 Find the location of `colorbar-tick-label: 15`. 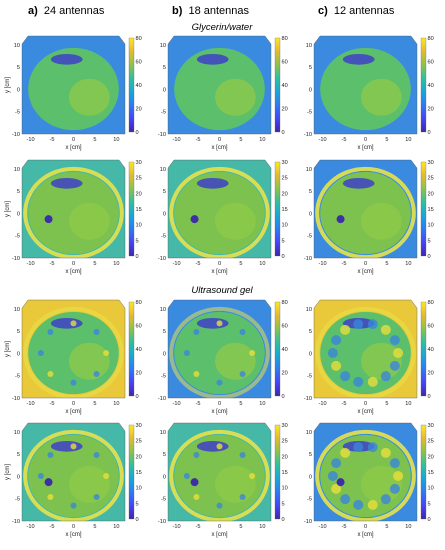

colorbar-tick-label: 15 is located at coordinates (139, 210).